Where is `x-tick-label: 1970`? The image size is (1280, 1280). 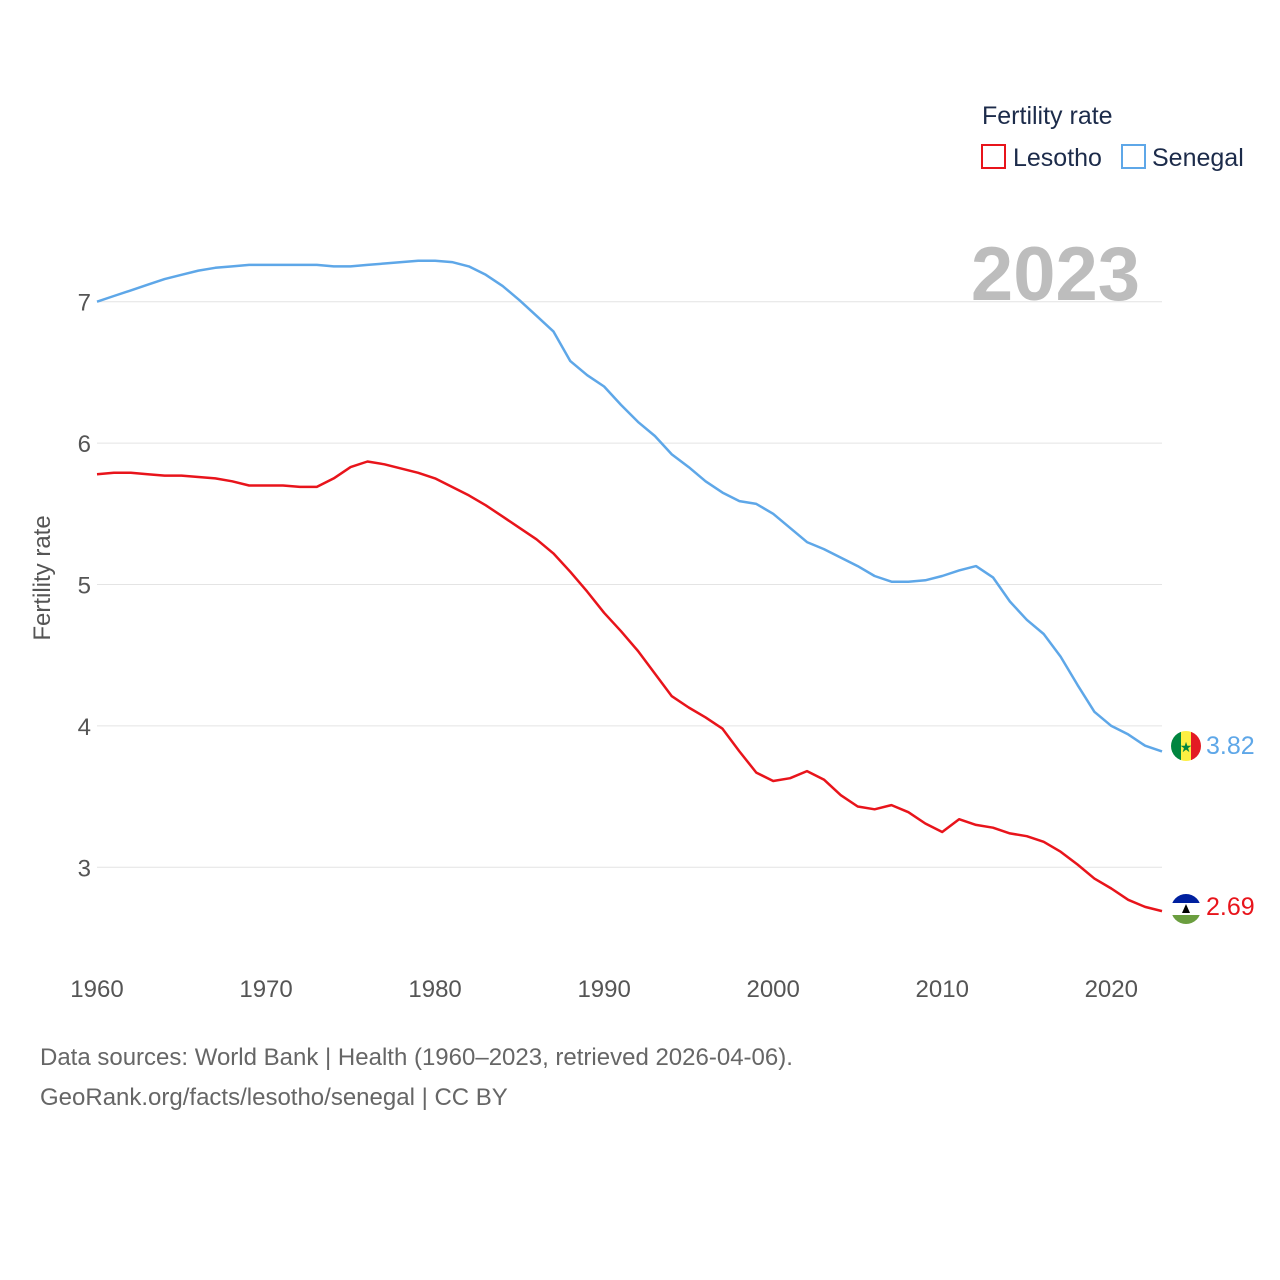 x-tick-label: 1970 is located at coordinates (265, 989).